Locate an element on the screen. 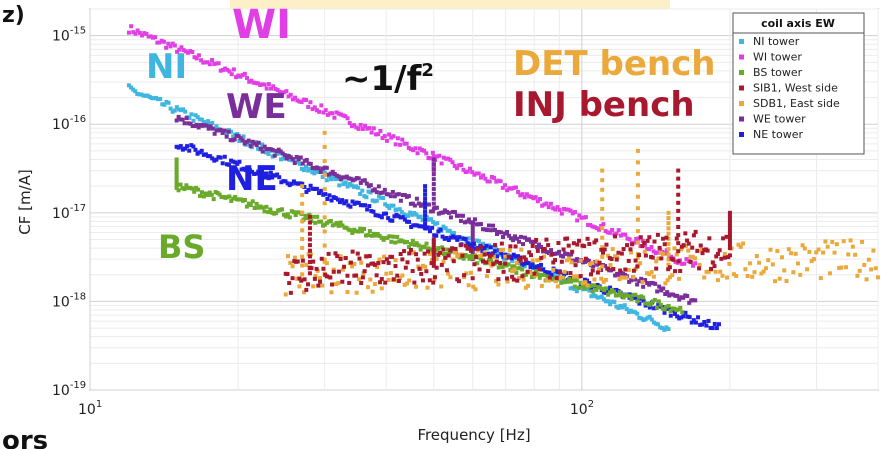 The height and width of the screenshot is (449, 885). legend-marker is located at coordinates (741, 88).